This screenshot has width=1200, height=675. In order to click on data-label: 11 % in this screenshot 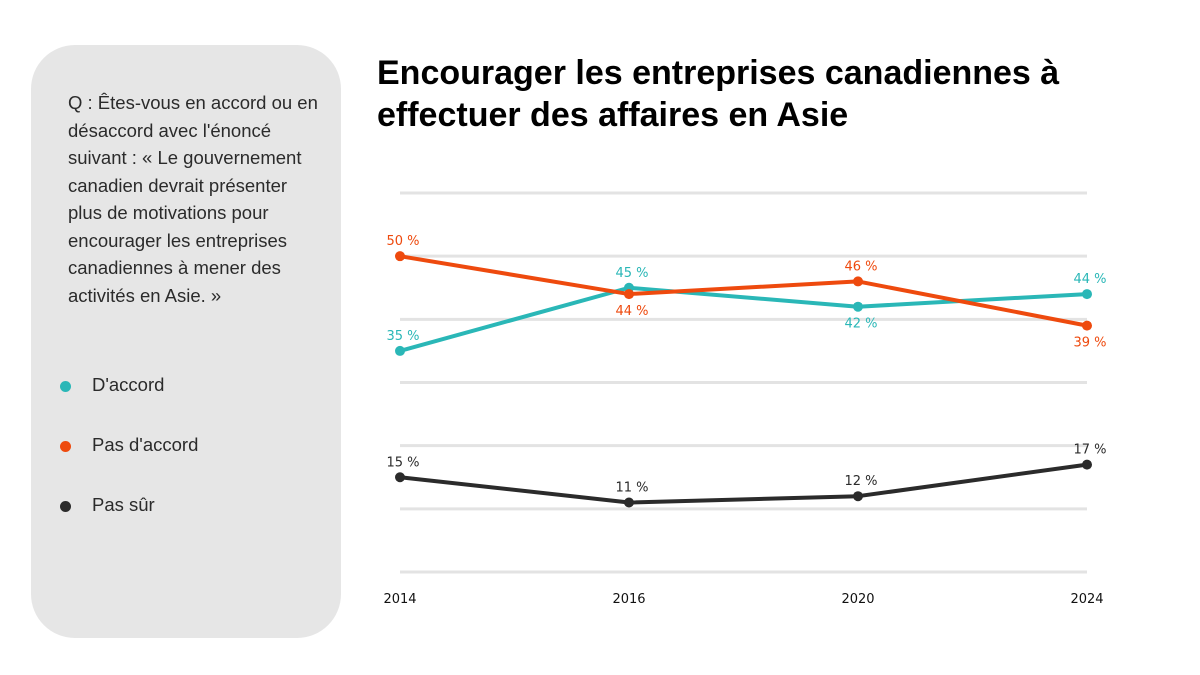, I will do `click(631, 488)`.